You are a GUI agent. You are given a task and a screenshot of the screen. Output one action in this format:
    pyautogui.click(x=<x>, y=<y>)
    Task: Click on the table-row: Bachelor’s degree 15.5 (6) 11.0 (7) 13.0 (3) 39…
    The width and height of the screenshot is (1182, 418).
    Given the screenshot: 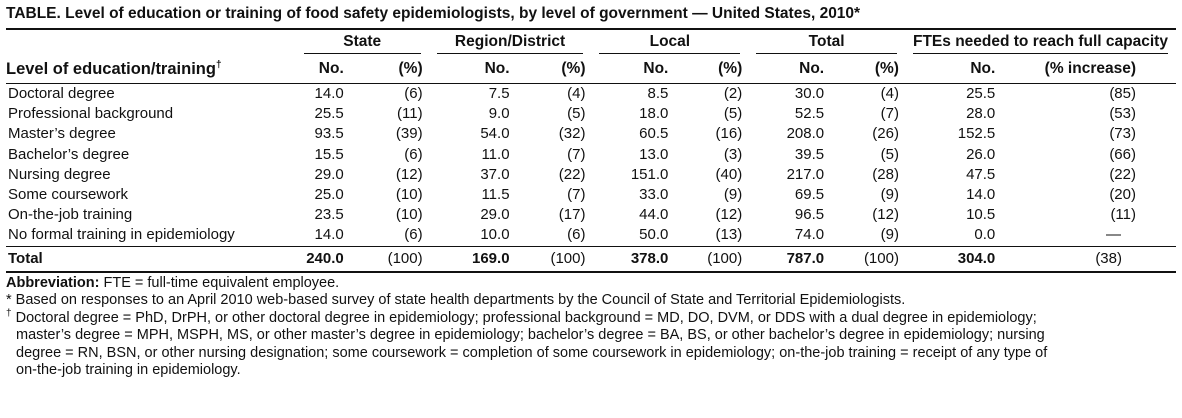 What is the action you would take?
    pyautogui.click(x=591, y=155)
    